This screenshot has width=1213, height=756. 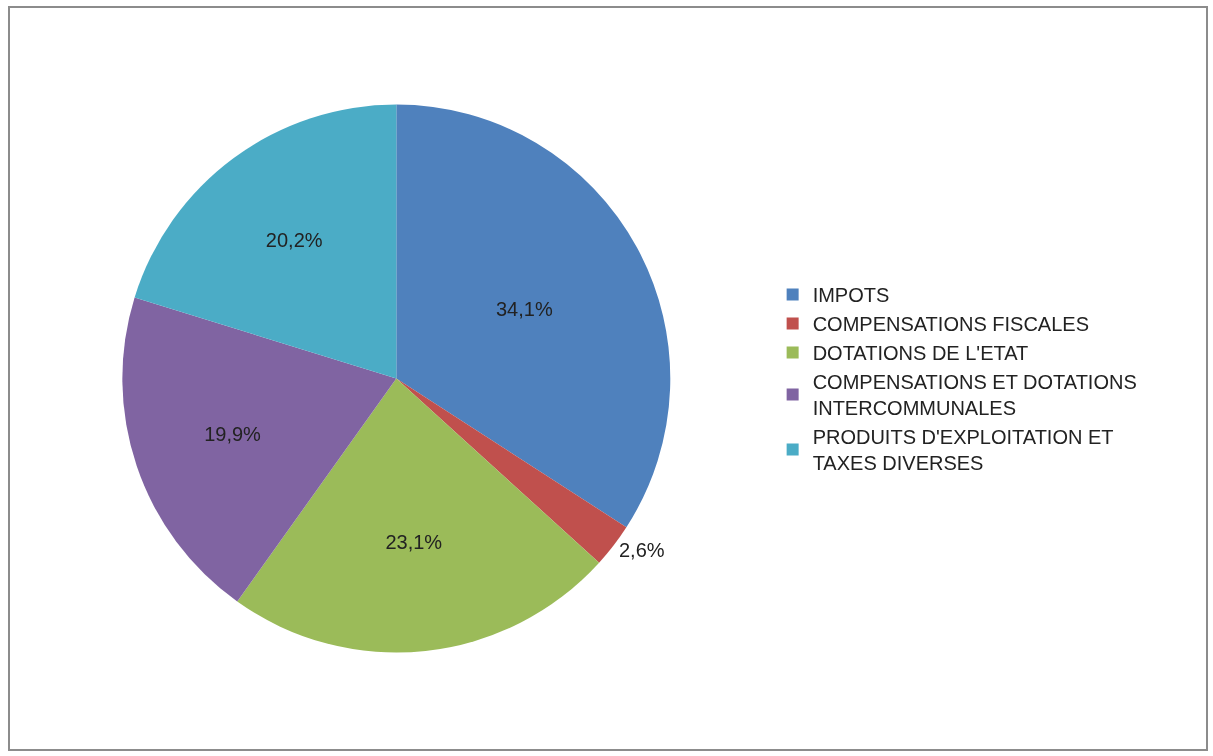 What do you see at coordinates (641, 549) in the screenshot?
I see `data-label: 2,6%` at bounding box center [641, 549].